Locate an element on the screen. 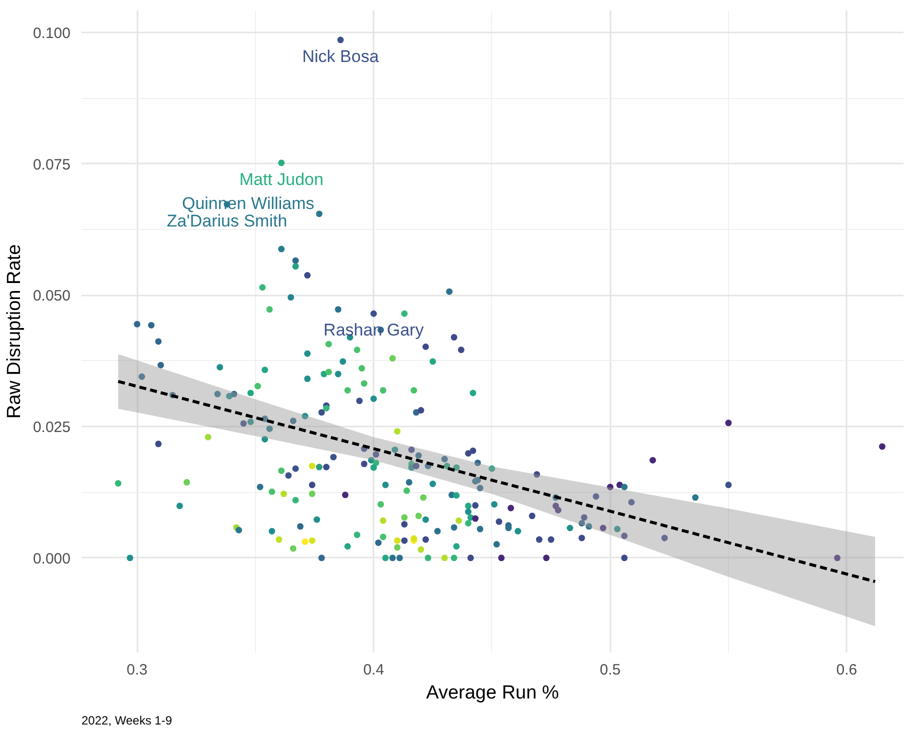 The width and height of the screenshot is (907, 732). y-tick-label: 0.025 is located at coordinates (51, 427).